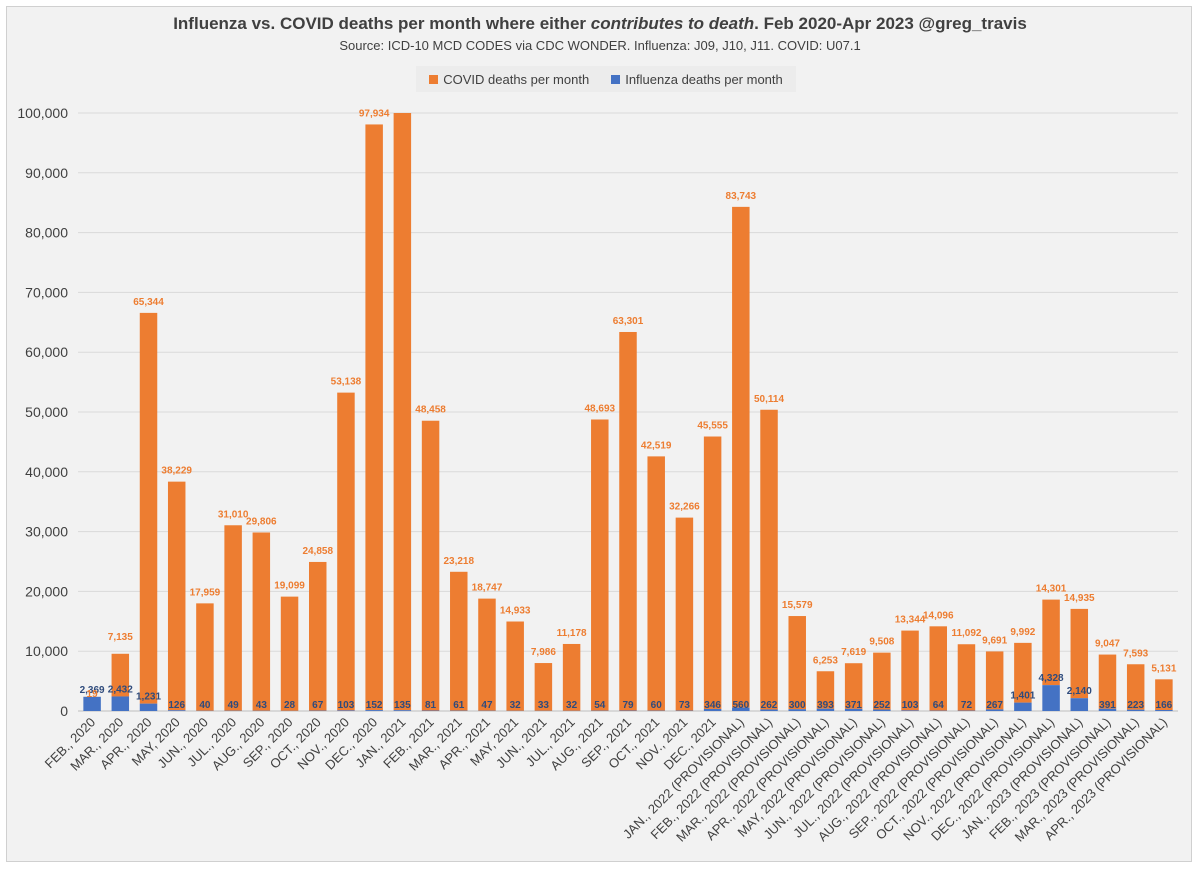  What do you see at coordinates (487, 705) in the screenshot?
I see `data-label-influenza: 47` at bounding box center [487, 705].